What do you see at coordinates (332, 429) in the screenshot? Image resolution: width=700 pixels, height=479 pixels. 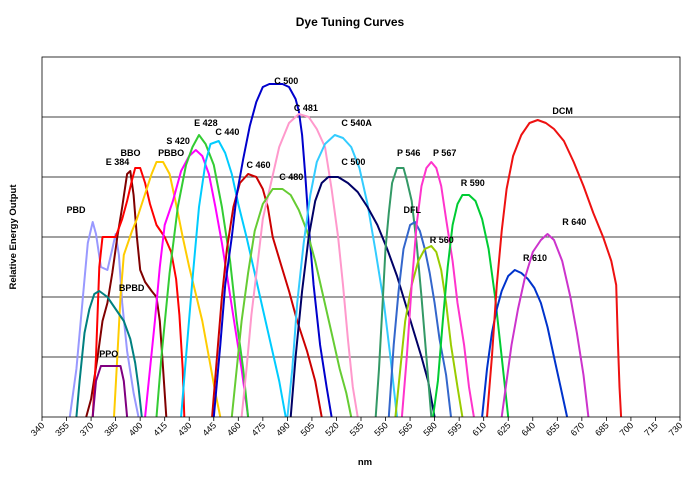 I see `x-tick-label: 520` at bounding box center [332, 429].